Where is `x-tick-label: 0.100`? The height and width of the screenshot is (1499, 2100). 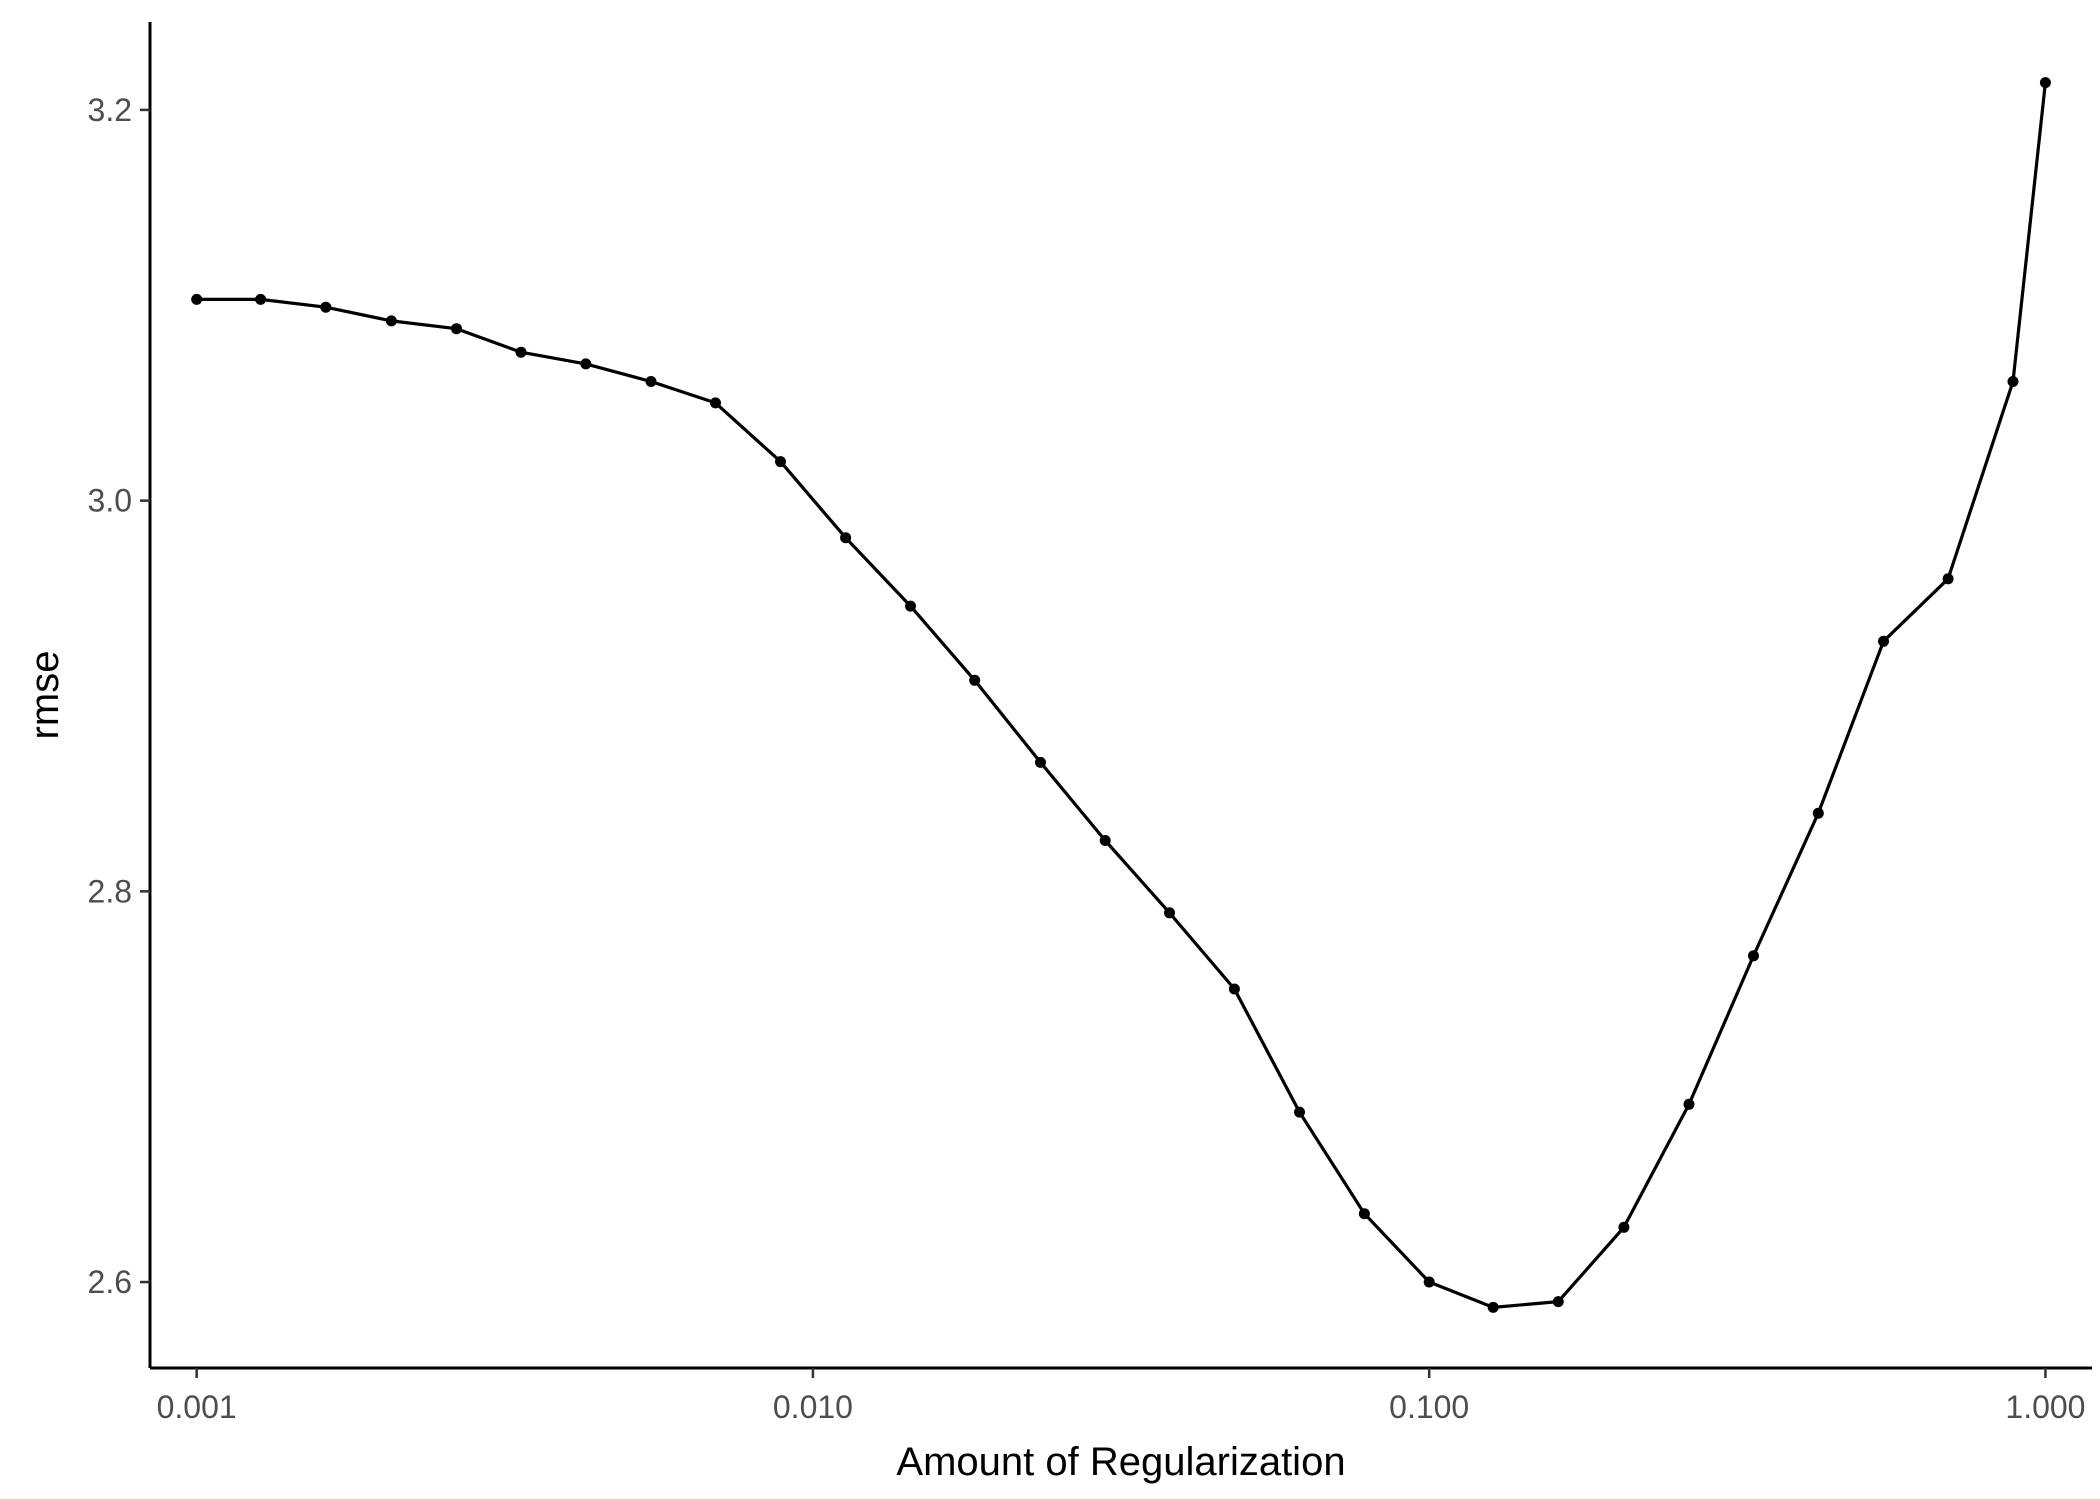 x-tick-label: 0.100 is located at coordinates (1429, 1407).